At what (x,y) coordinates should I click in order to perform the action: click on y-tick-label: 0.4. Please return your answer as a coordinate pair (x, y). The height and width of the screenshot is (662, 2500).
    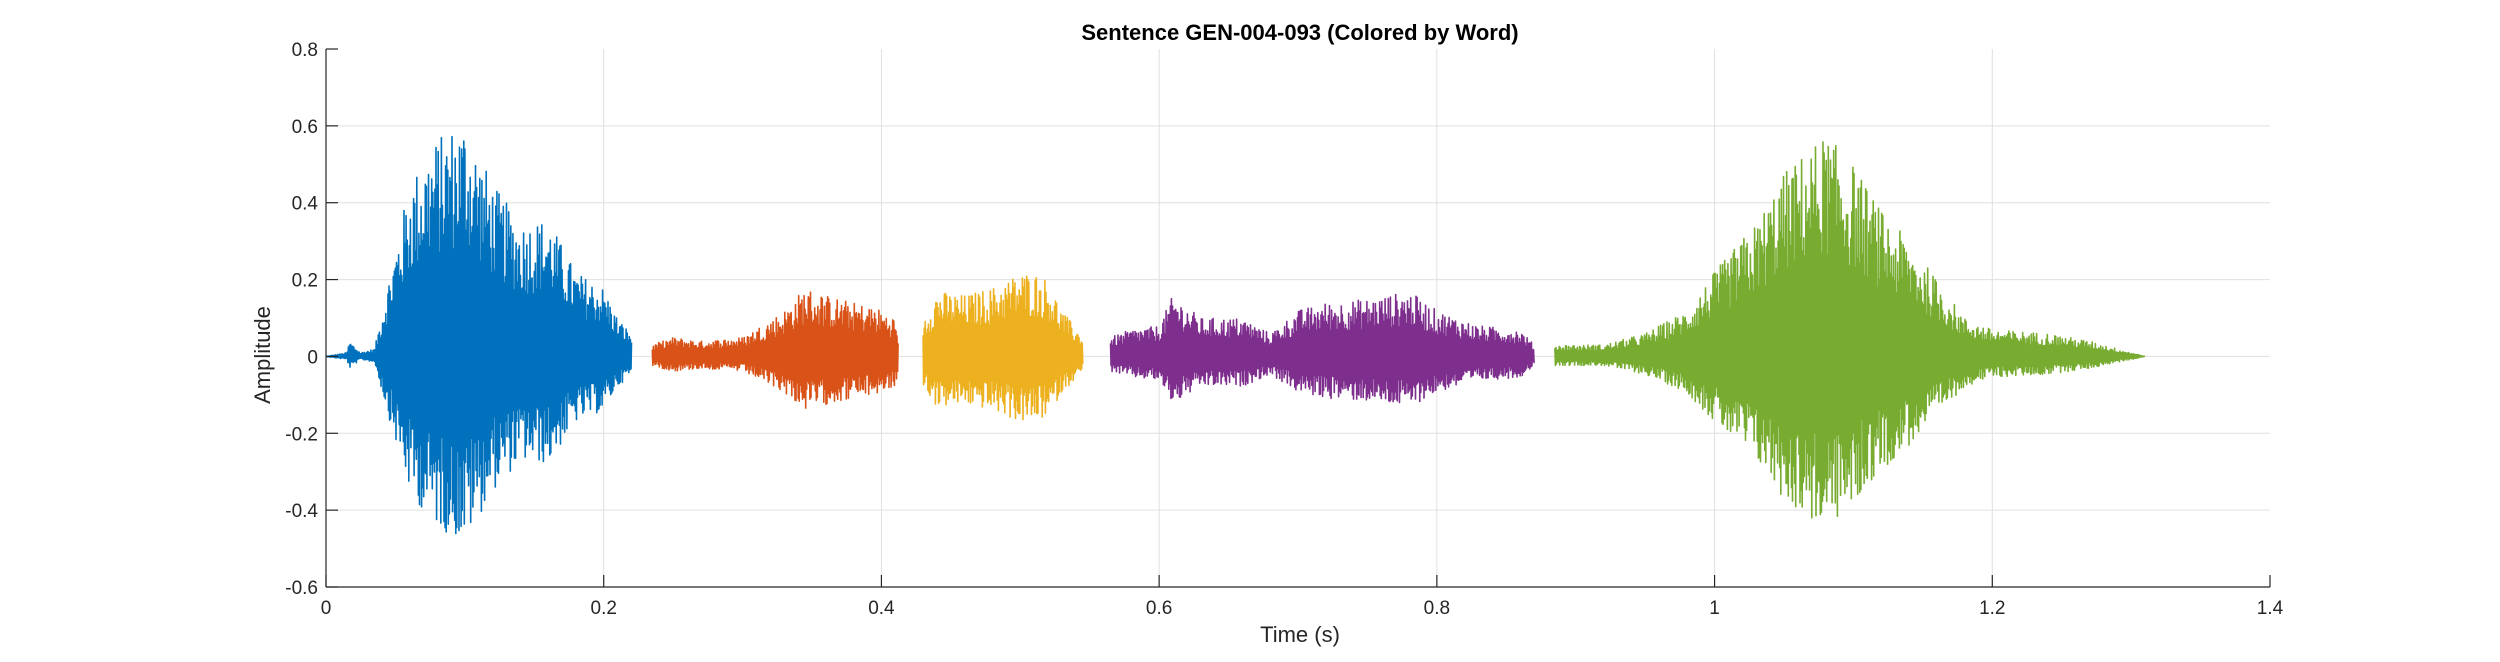
    Looking at the image, I should click on (305, 204).